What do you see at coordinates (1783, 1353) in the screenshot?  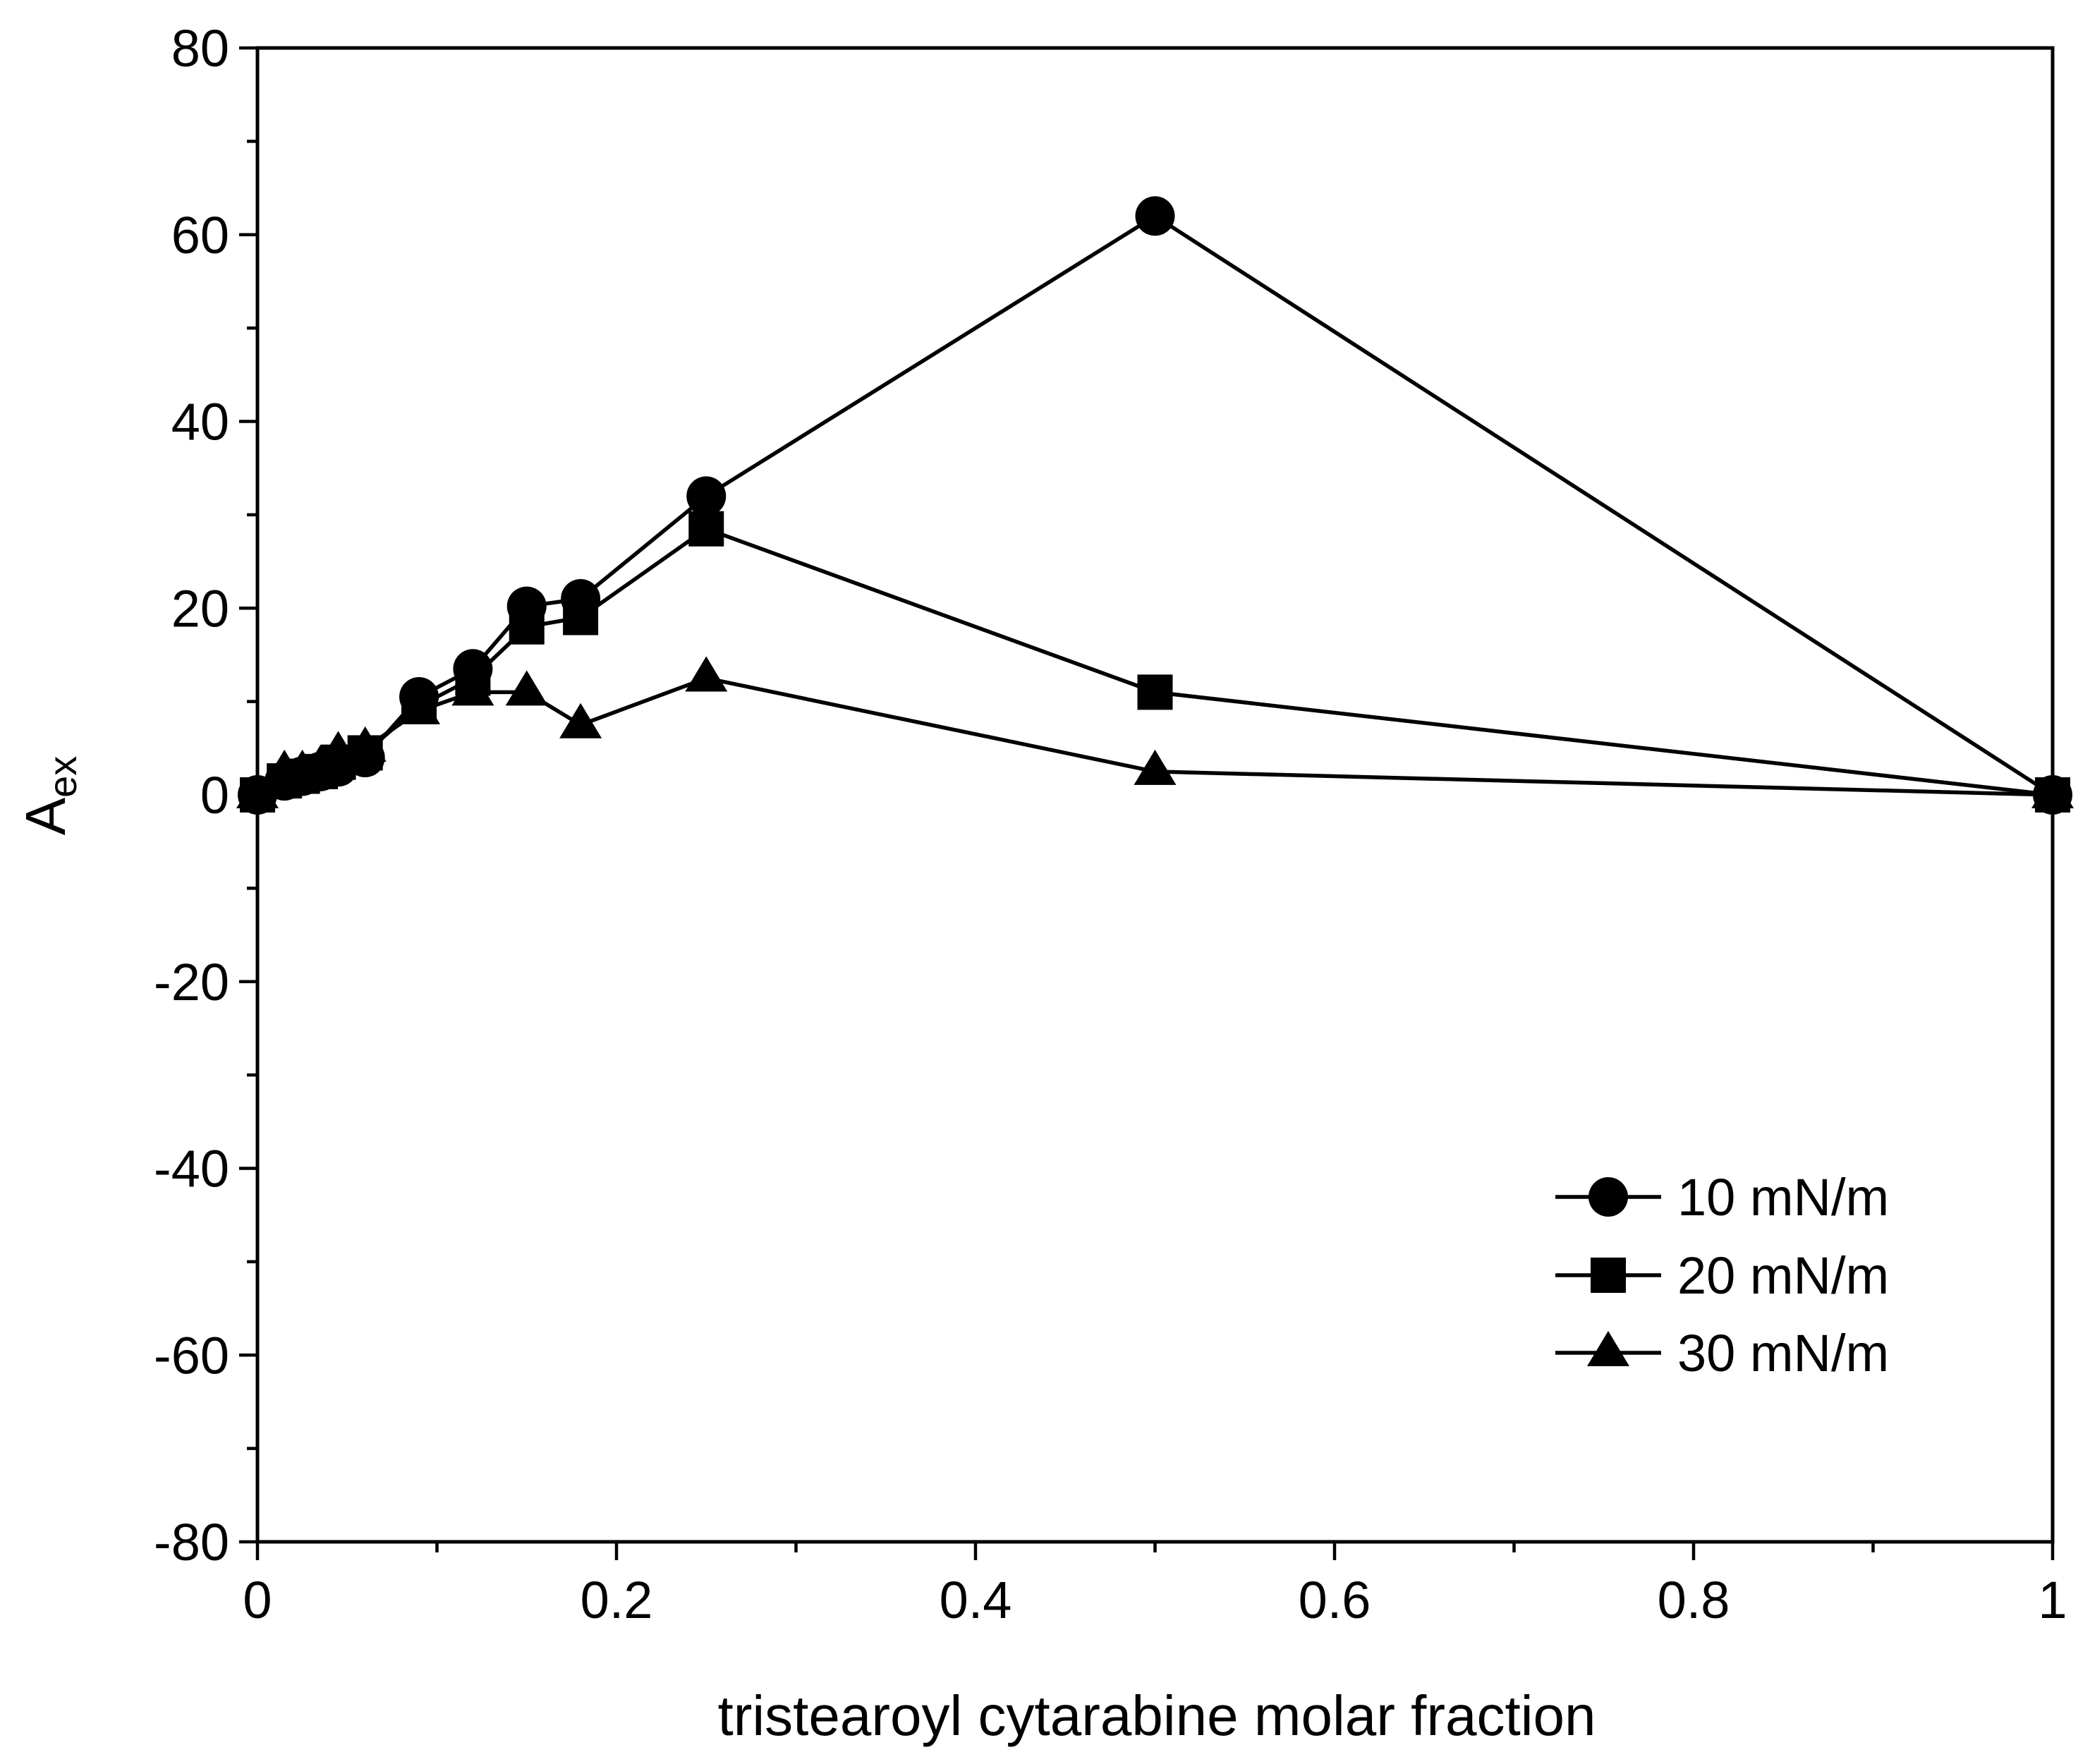 I see `legend-label: 30 mN/m` at bounding box center [1783, 1353].